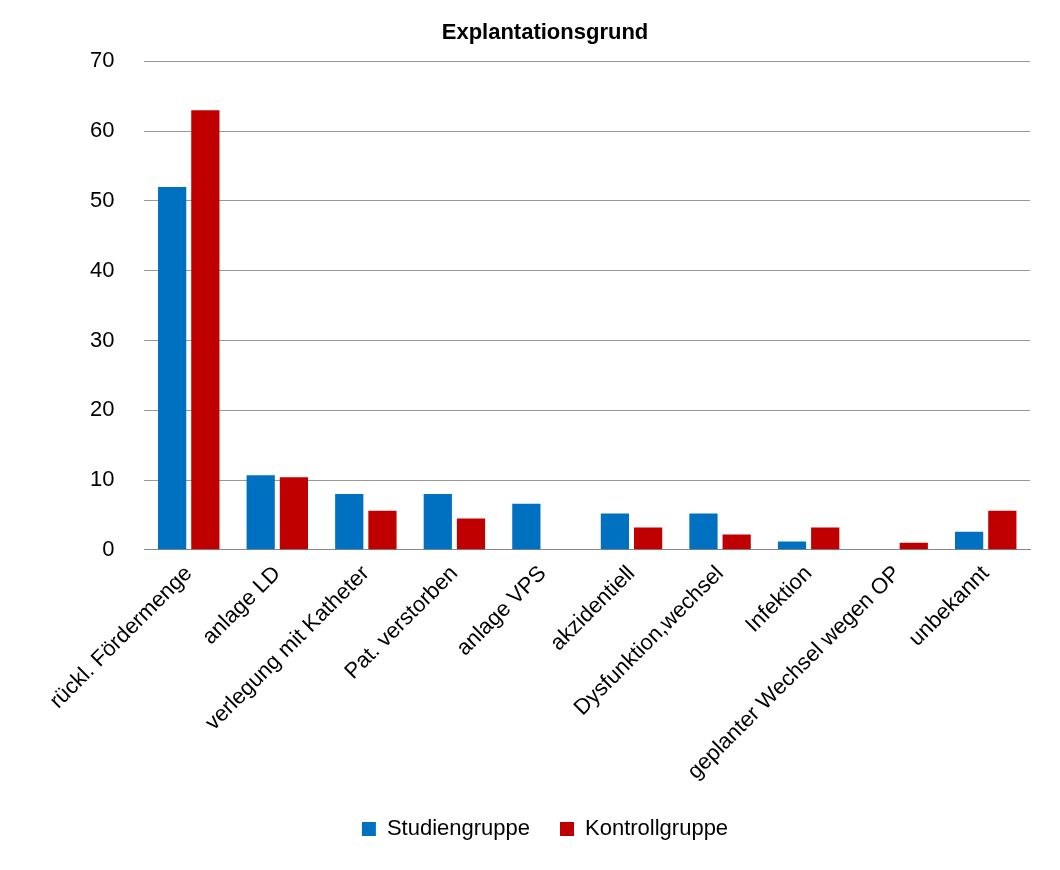  Describe the element at coordinates (102, 479) in the screenshot. I see `y-tick-label: 10` at that location.